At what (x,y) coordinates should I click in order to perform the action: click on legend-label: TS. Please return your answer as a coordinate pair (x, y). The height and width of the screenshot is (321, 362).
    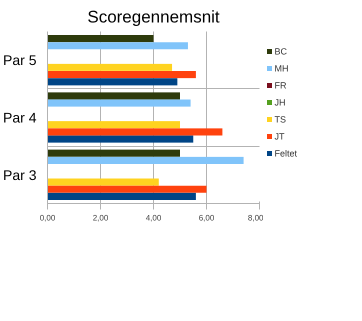
    Looking at the image, I should click on (280, 119).